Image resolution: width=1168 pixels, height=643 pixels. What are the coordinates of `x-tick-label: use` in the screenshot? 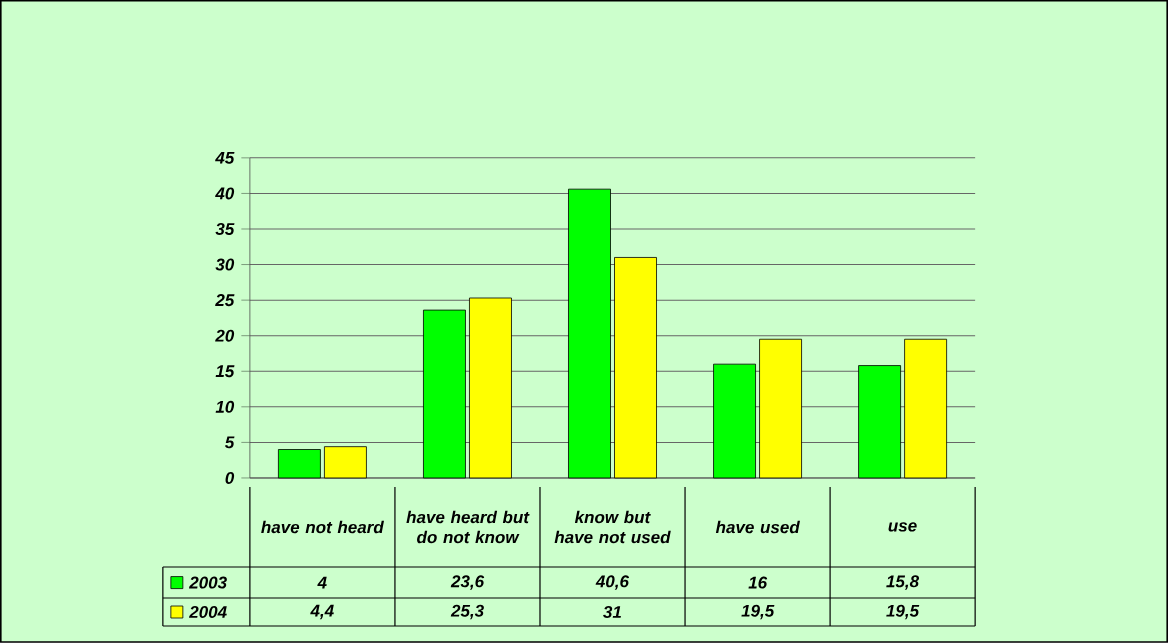 It's located at (902, 527).